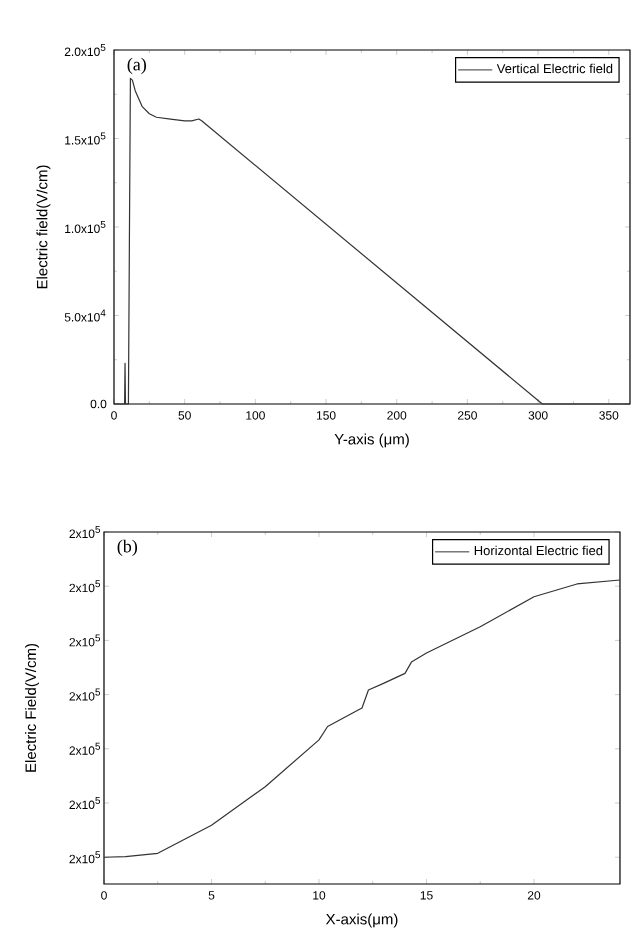 The height and width of the screenshot is (940, 640). What do you see at coordinates (127, 548) in the screenshot?
I see `text: (b)` at bounding box center [127, 548].